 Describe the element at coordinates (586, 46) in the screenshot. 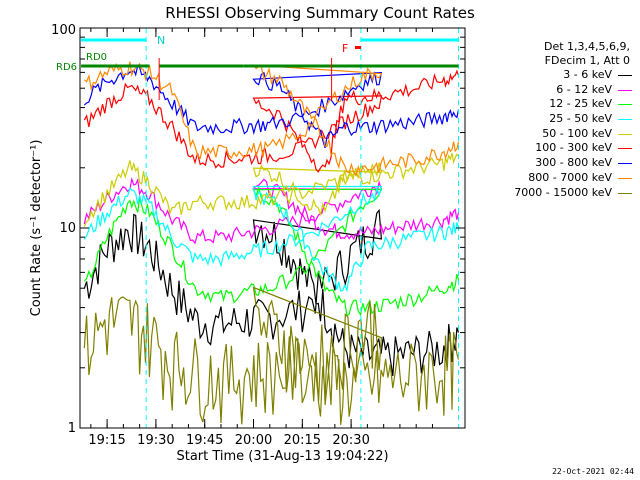

I see `legend-header-1: Det 1,3,4,5,6,9,` at that location.